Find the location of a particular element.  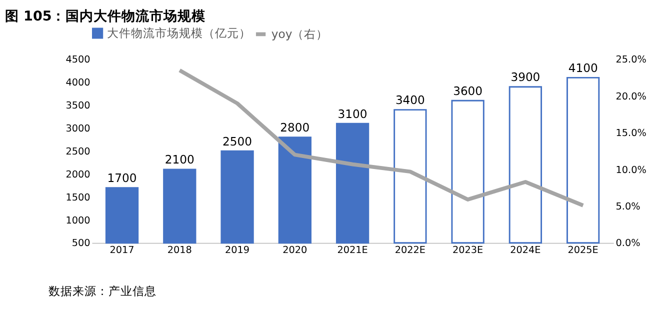

x-tick-label: 2024E is located at coordinates (525, 250).